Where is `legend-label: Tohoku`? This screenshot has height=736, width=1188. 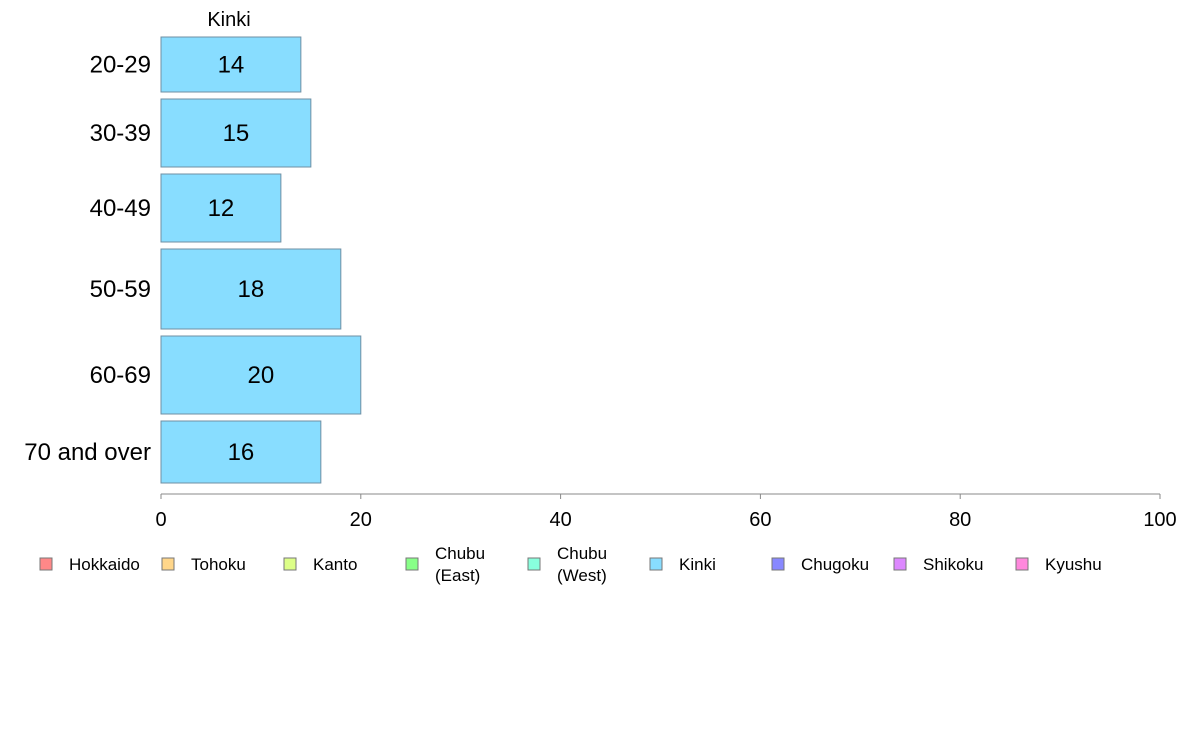
legend-label: Tohoku is located at coordinates (218, 564).